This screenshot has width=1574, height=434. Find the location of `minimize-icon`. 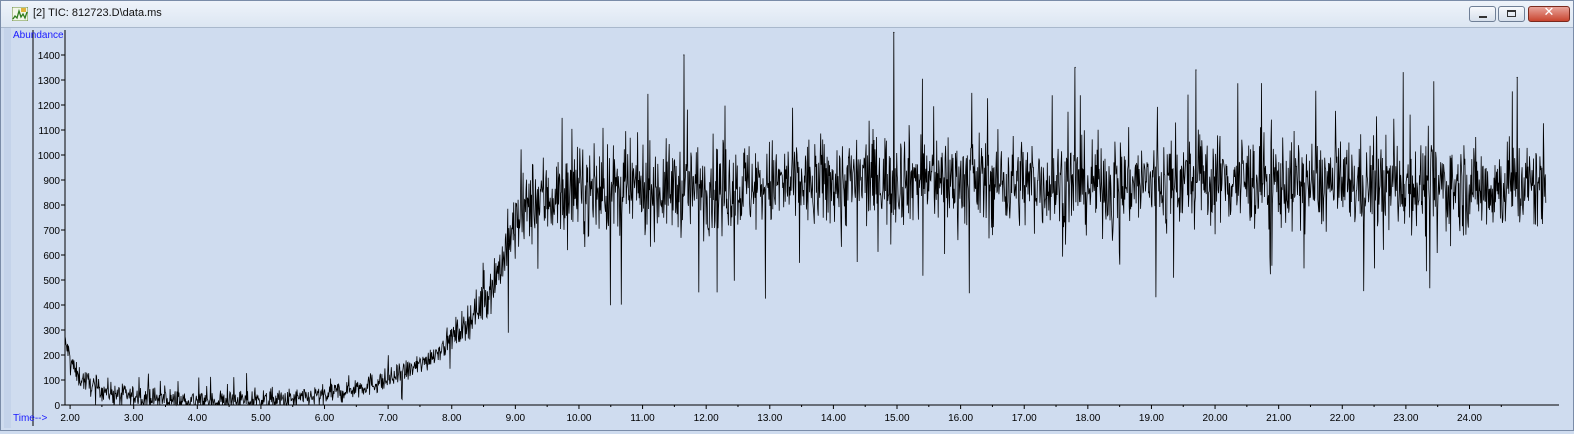

minimize-icon is located at coordinates (1483, 17).